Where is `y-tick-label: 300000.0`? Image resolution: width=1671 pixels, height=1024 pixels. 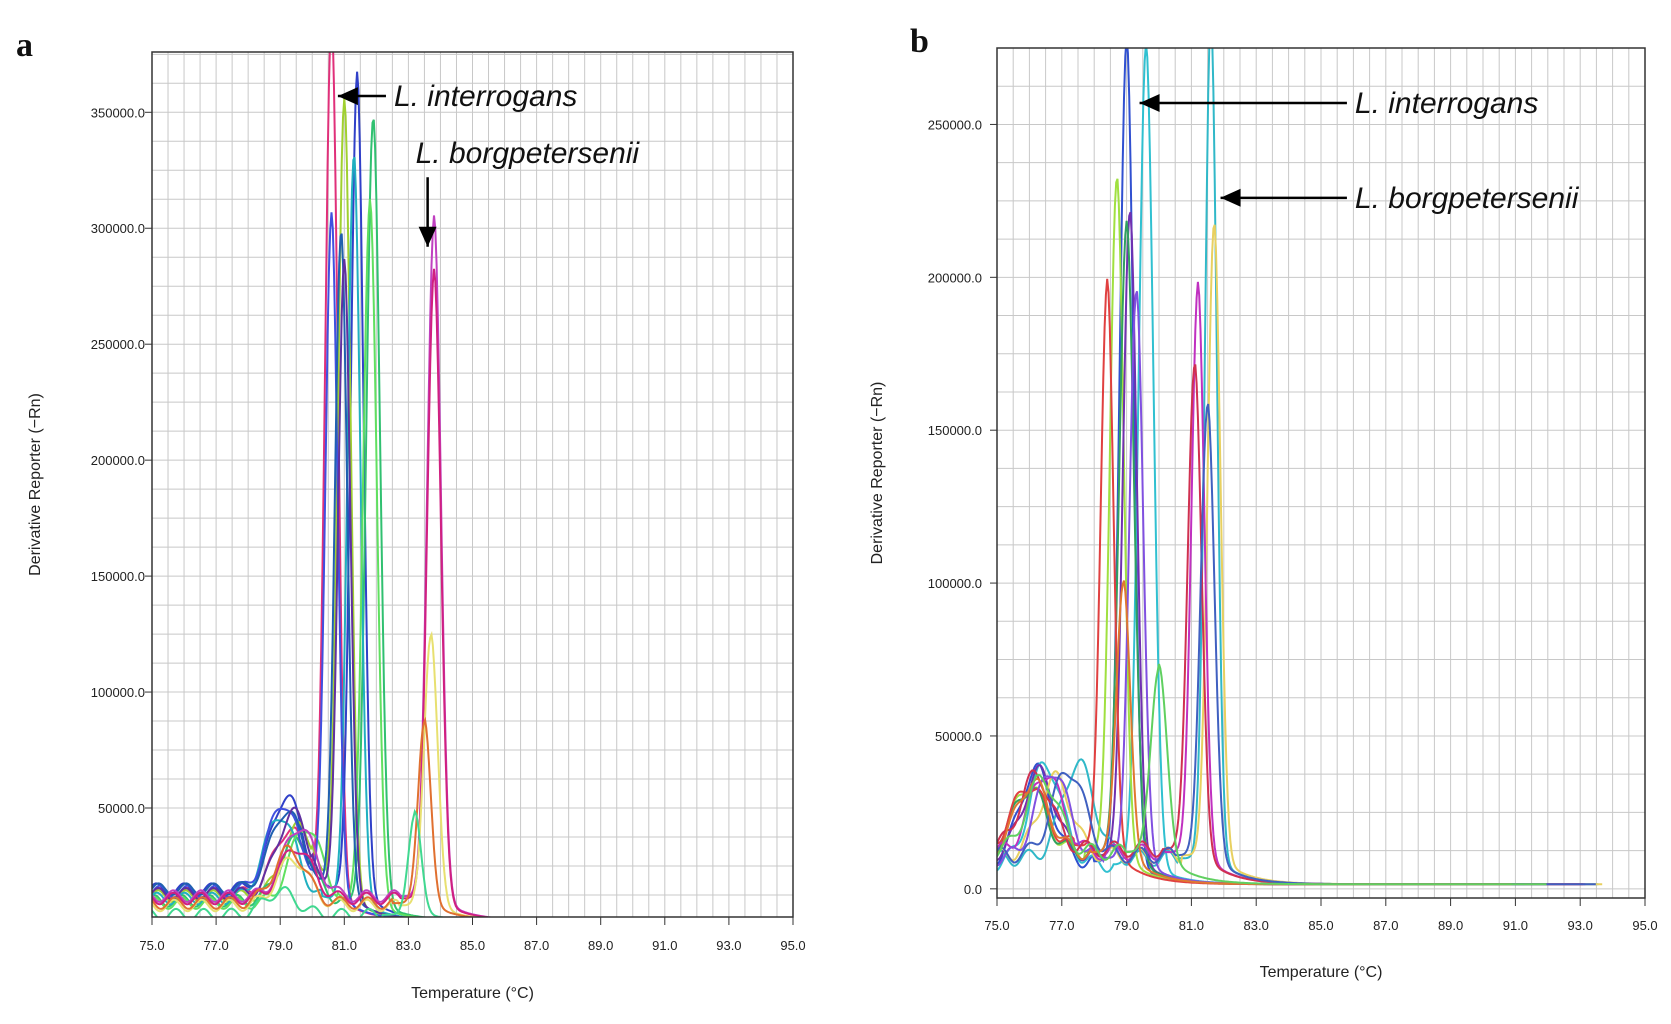 y-tick-label: 300000.0 is located at coordinates (118, 228).